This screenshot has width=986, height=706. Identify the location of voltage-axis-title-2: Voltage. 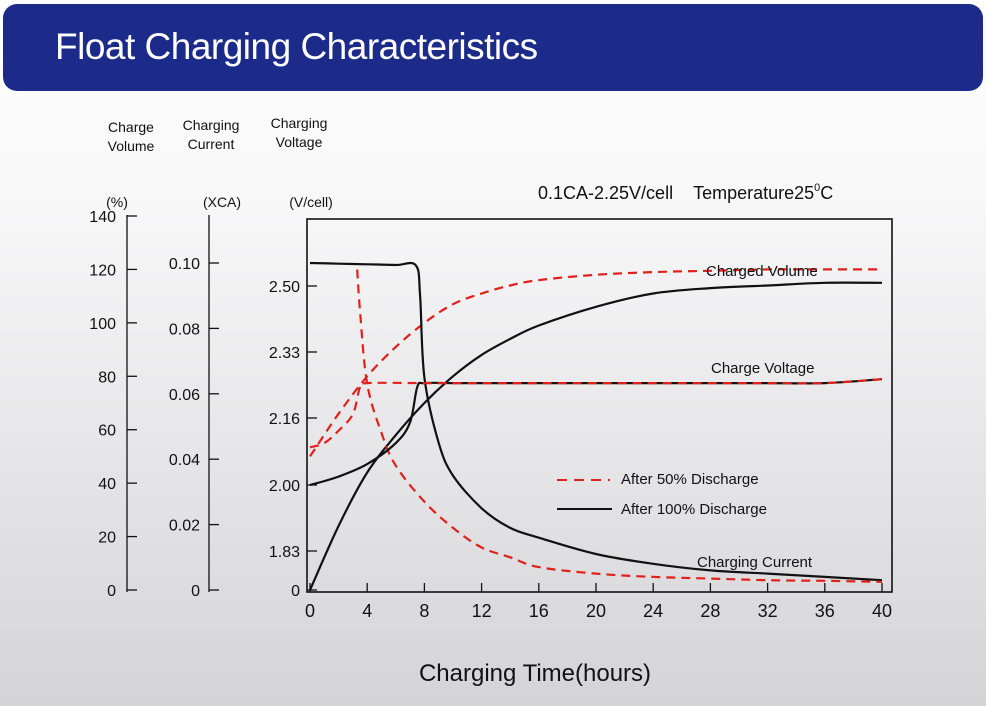
(299, 142).